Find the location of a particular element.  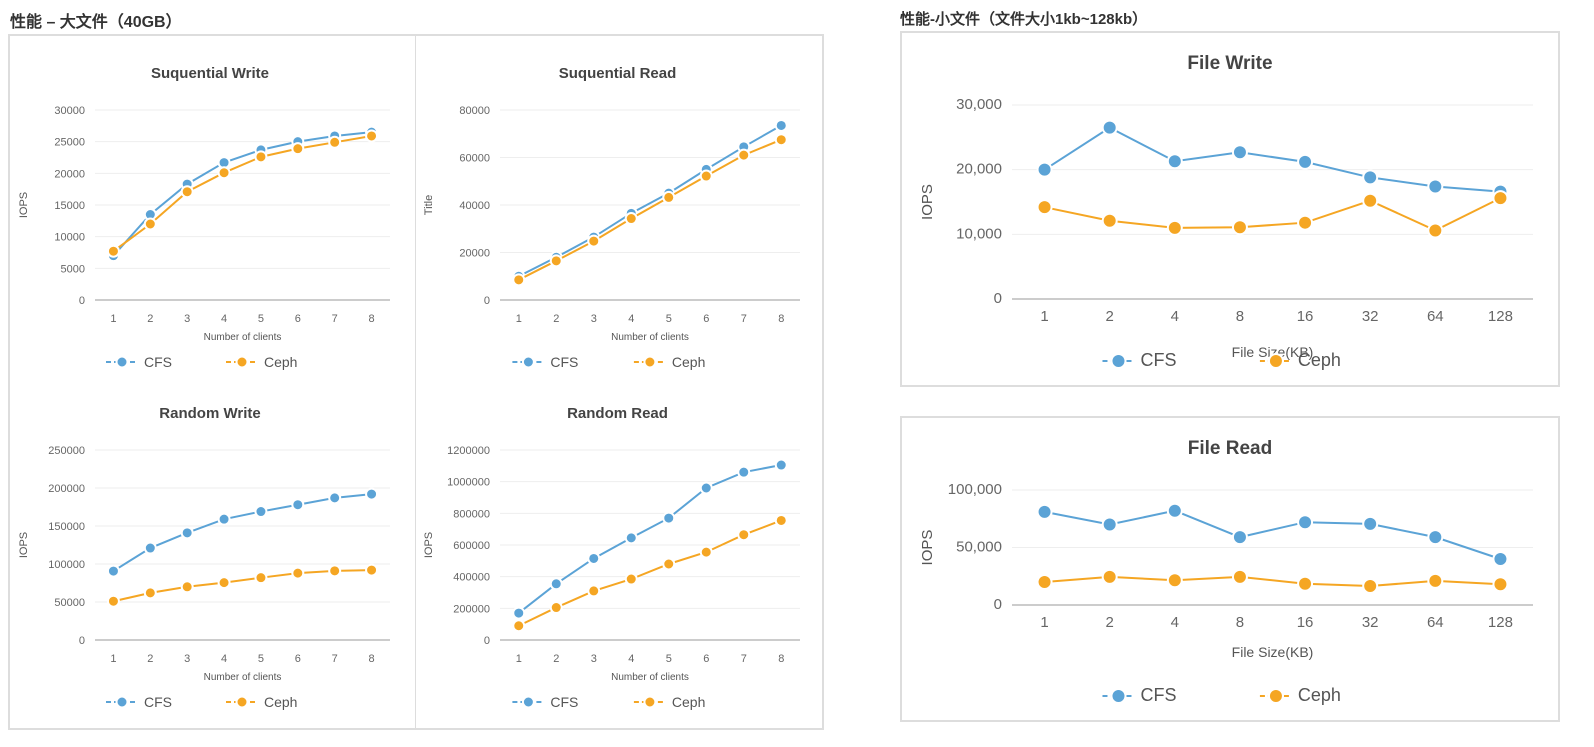

y-tick-label: 10000 is located at coordinates (69, 238).